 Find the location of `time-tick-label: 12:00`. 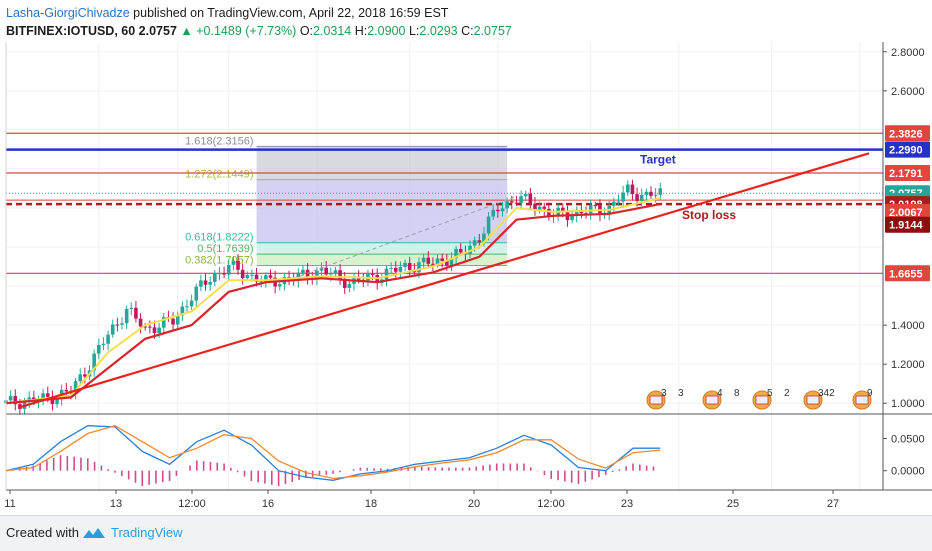

time-tick-label: 12:00 is located at coordinates (192, 504).